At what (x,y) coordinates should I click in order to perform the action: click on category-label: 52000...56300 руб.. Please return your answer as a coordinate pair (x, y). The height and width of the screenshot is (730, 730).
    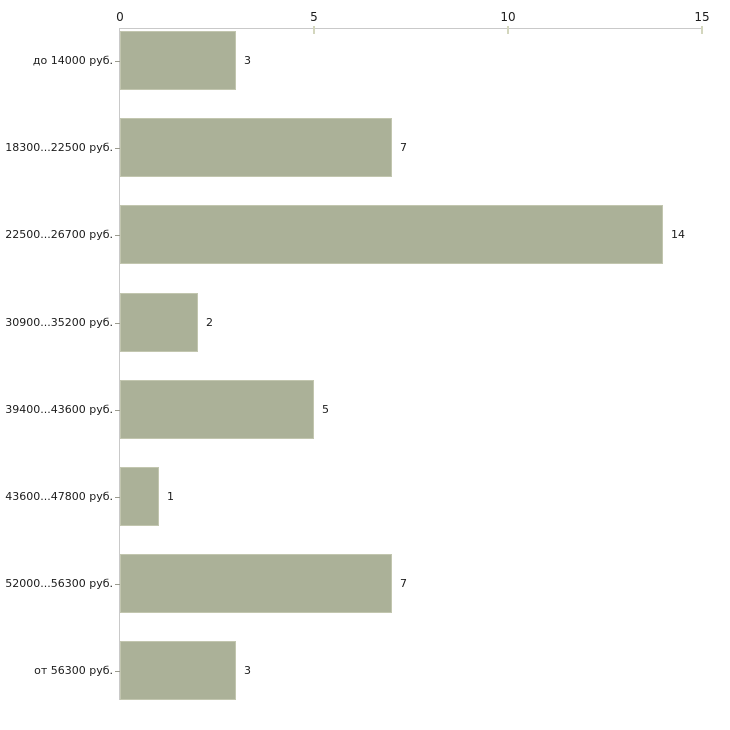
    Looking at the image, I should click on (59, 583).